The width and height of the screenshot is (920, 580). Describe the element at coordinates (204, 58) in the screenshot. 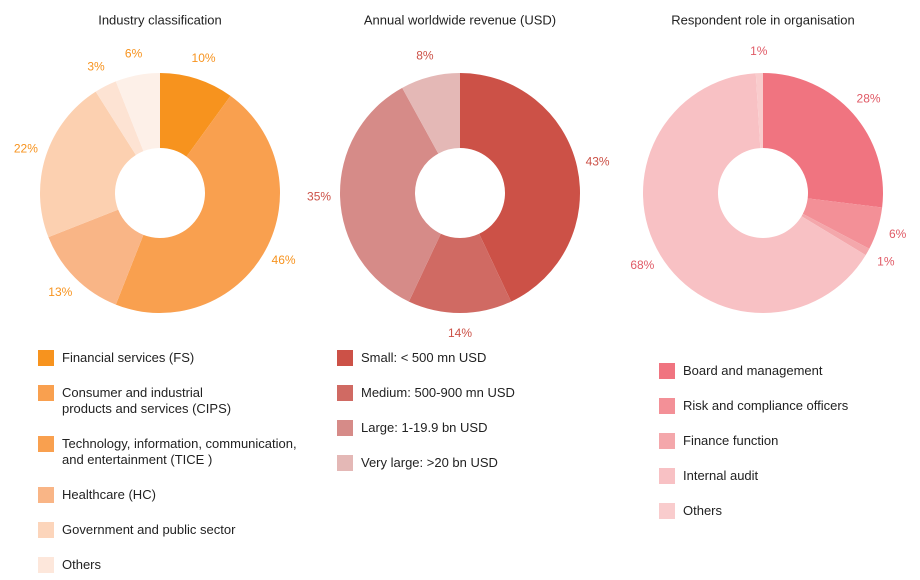

I see `data-label: 10%` at that location.